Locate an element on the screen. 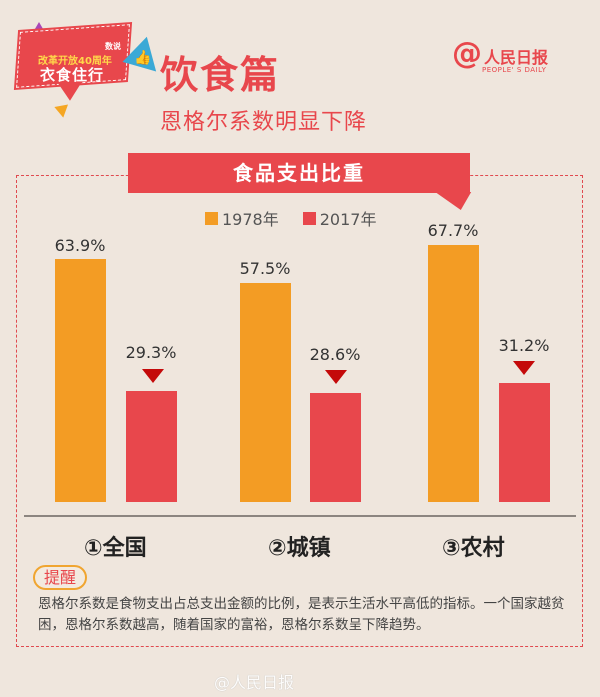 This screenshot has width=600, height=697. category-label-national: ①全国 is located at coordinates (115, 548).